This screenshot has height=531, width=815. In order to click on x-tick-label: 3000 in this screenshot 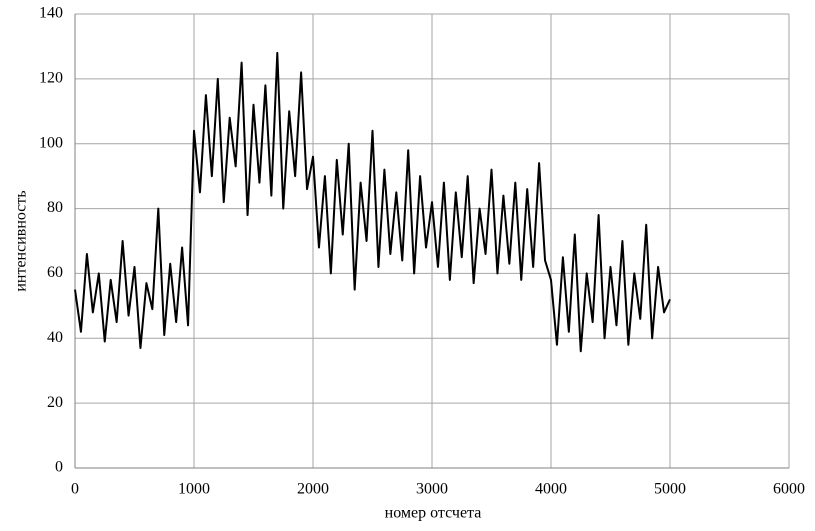, I will do `click(432, 489)`.